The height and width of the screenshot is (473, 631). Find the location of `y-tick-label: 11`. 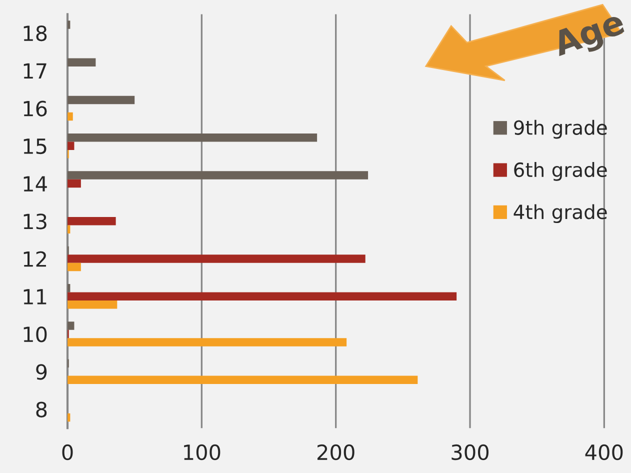

y-tick-label: 11 is located at coordinates (35, 296).